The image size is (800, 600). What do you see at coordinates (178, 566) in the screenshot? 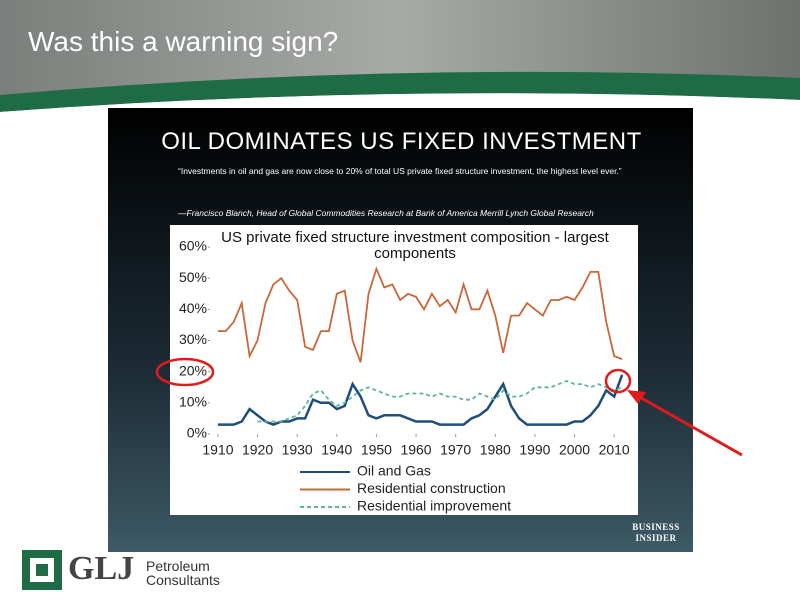
I see `logo-name-line: Petroleum` at bounding box center [178, 566].